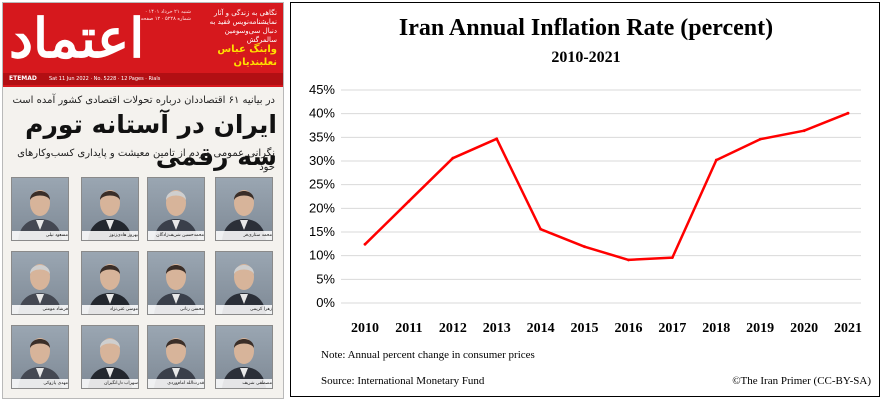 This screenshot has height=401, width=883. Describe the element at coordinates (322, 184) in the screenshot. I see `y-tick-label: 25%` at that location.